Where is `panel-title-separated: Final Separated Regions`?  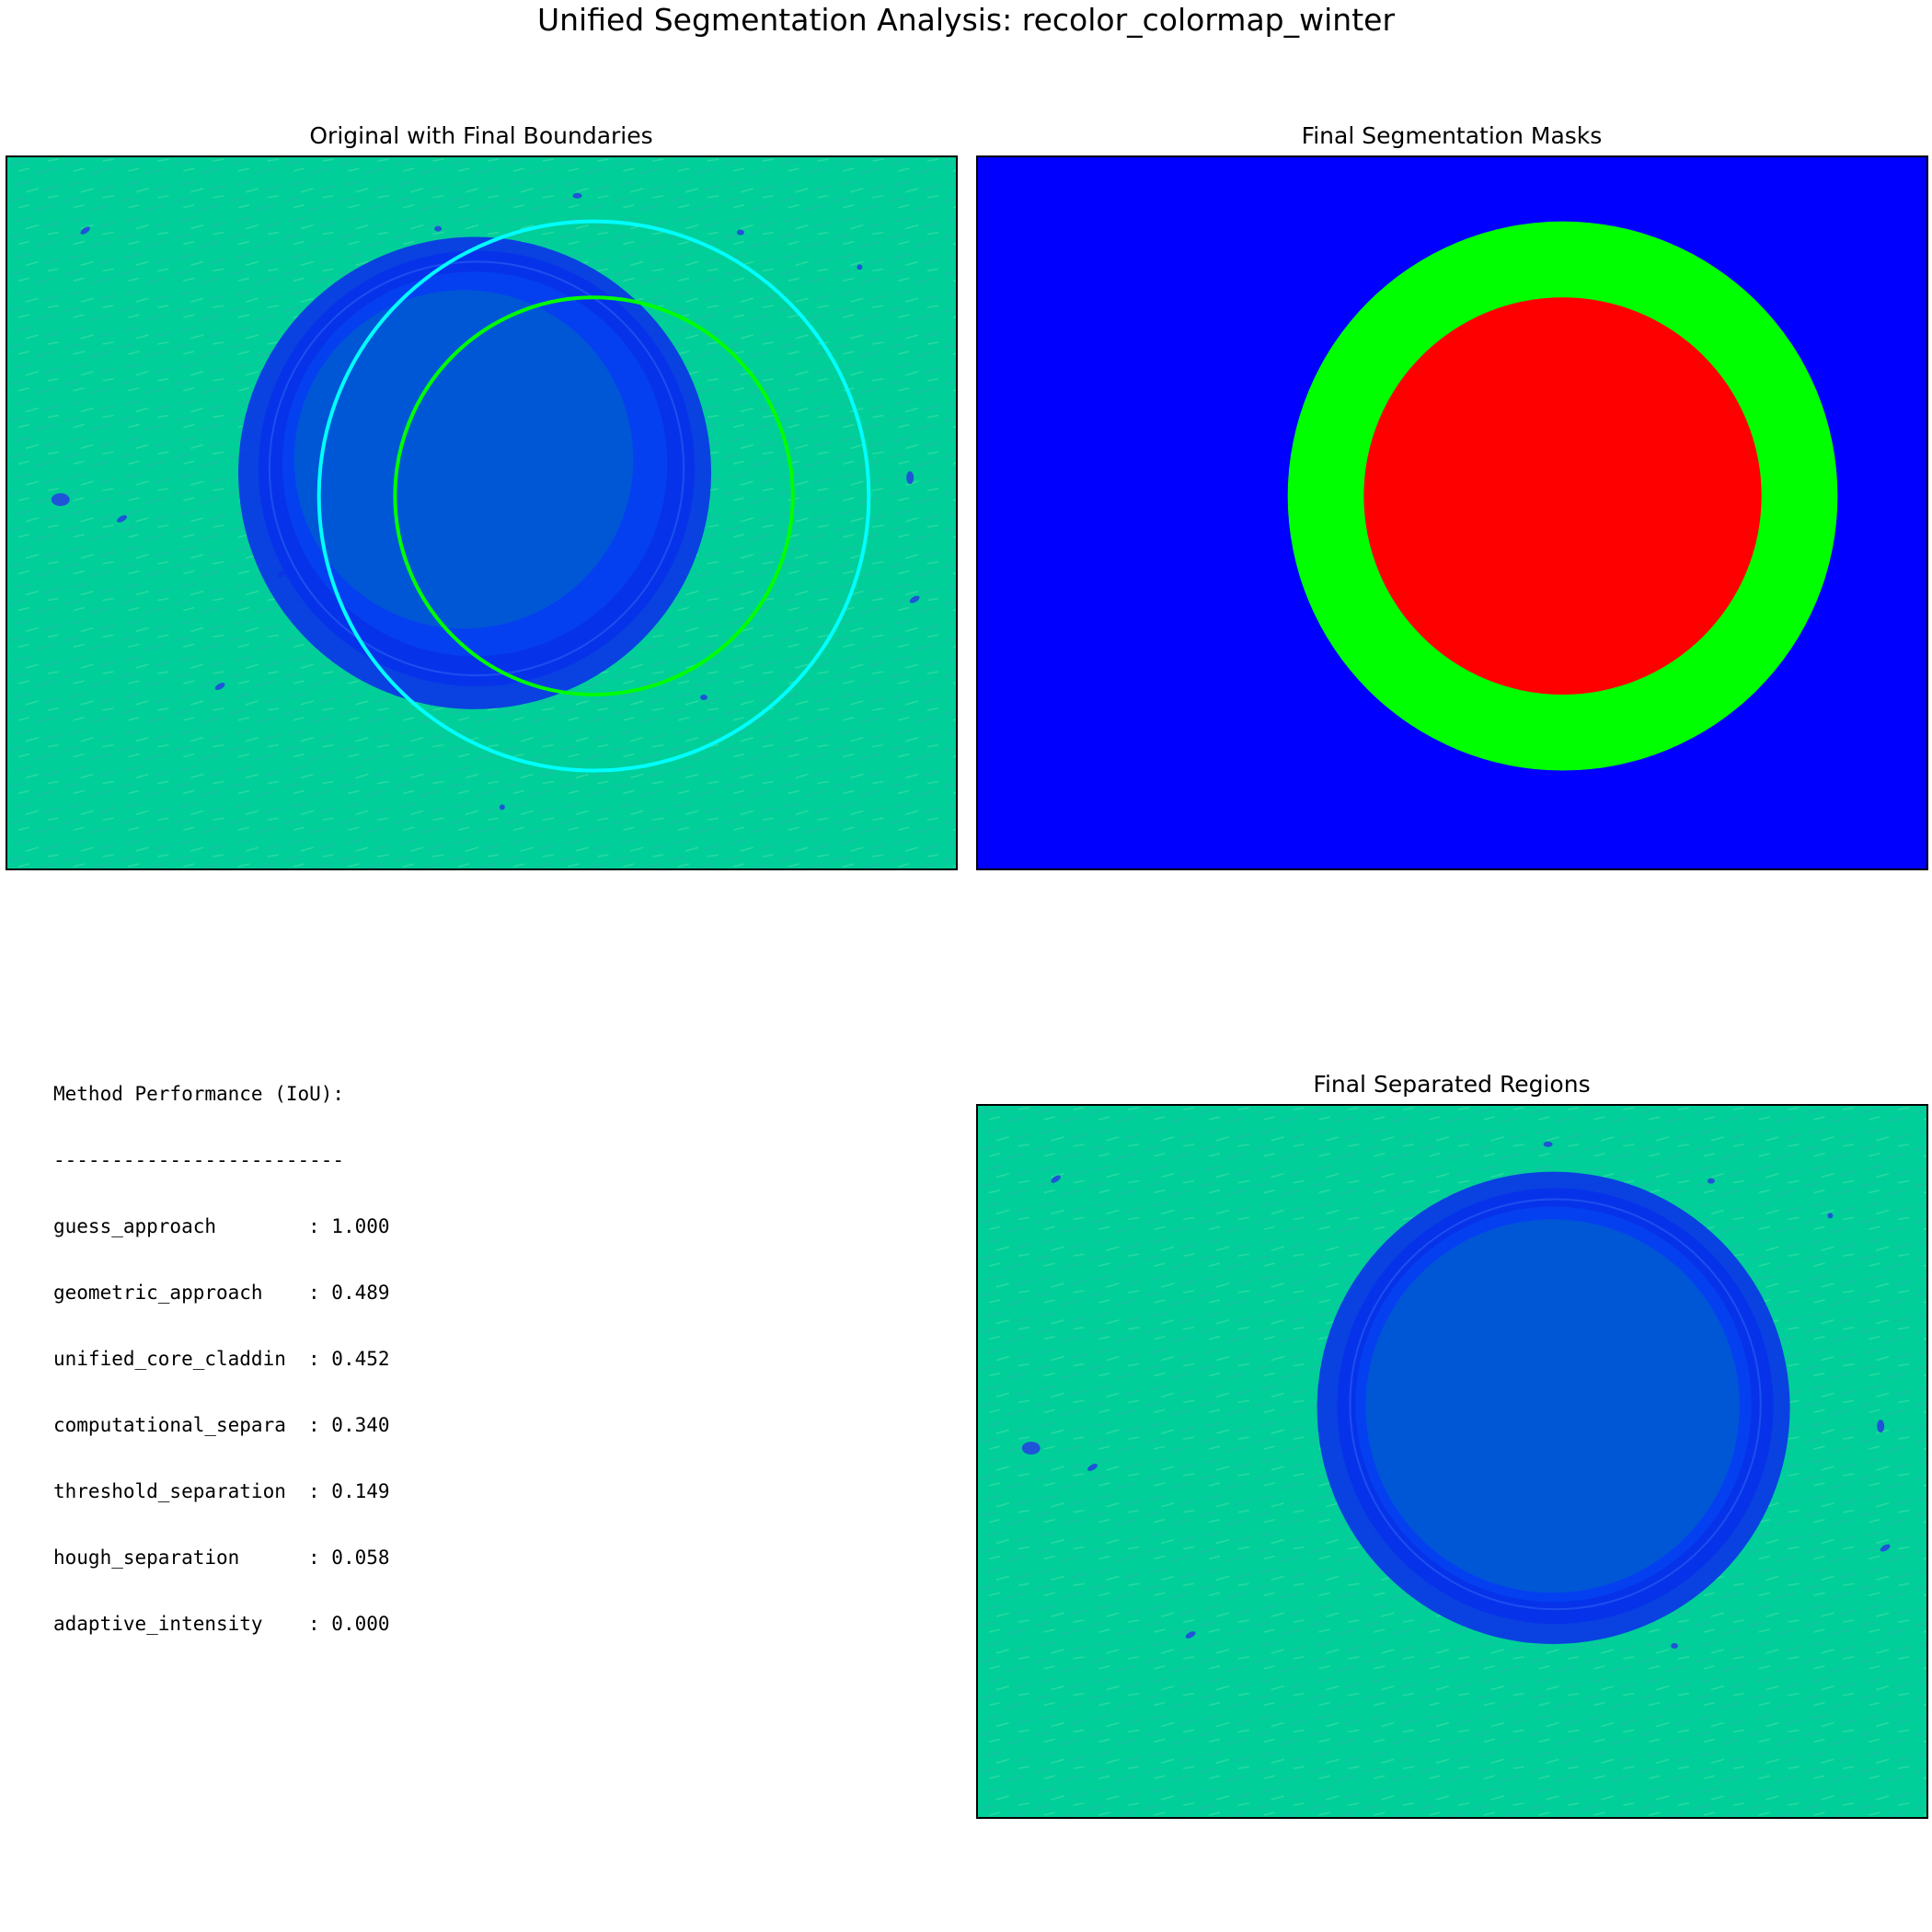
panel-title-separated: Final Separated Regions is located at coordinates (1452, 1084).